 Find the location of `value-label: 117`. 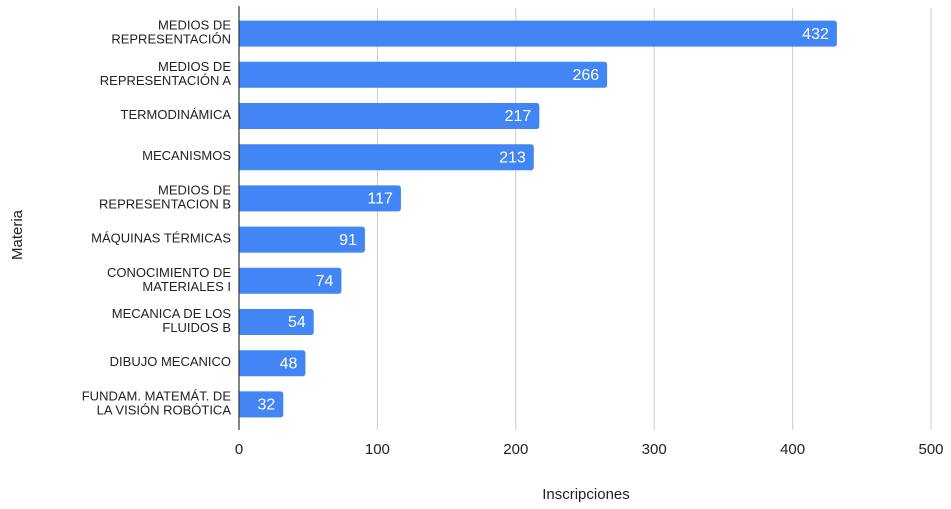

value-label: 117 is located at coordinates (380, 199).